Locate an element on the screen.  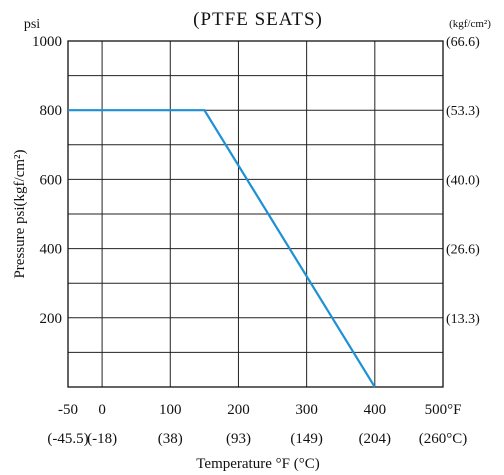
x-tick-label: 400 is located at coordinates (375, 410).